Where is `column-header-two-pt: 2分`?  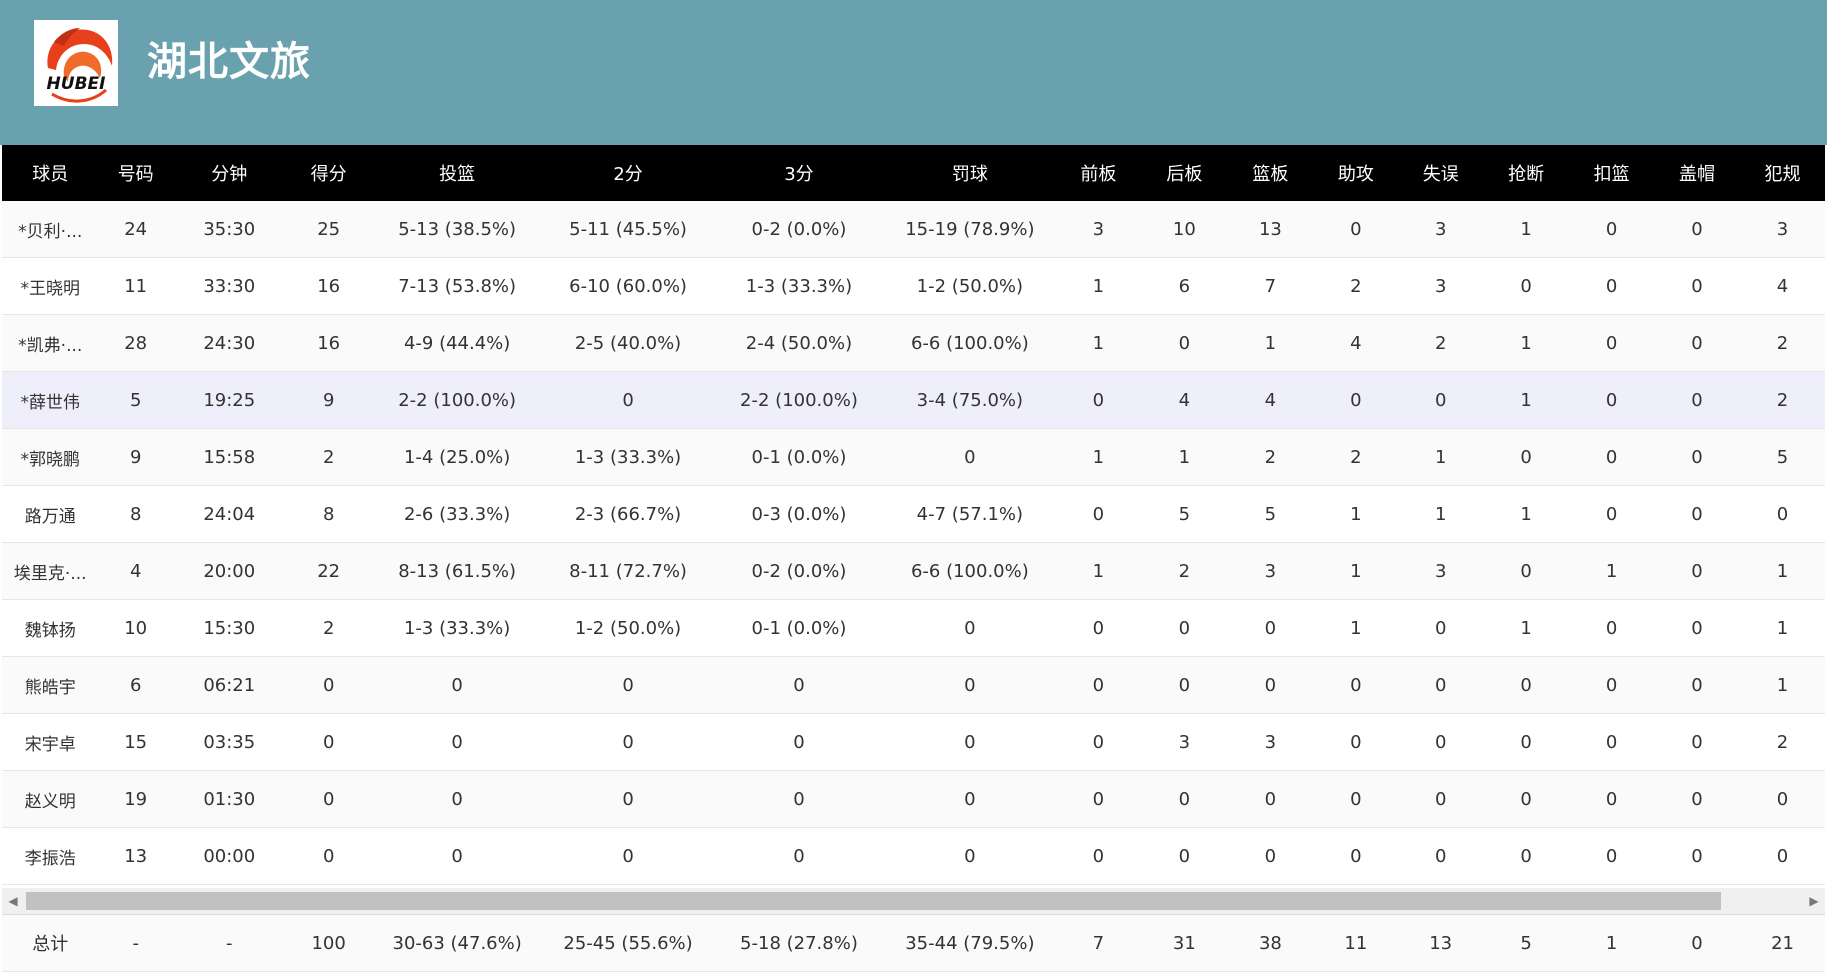 column-header-two-pt: 2分 is located at coordinates (628, 173).